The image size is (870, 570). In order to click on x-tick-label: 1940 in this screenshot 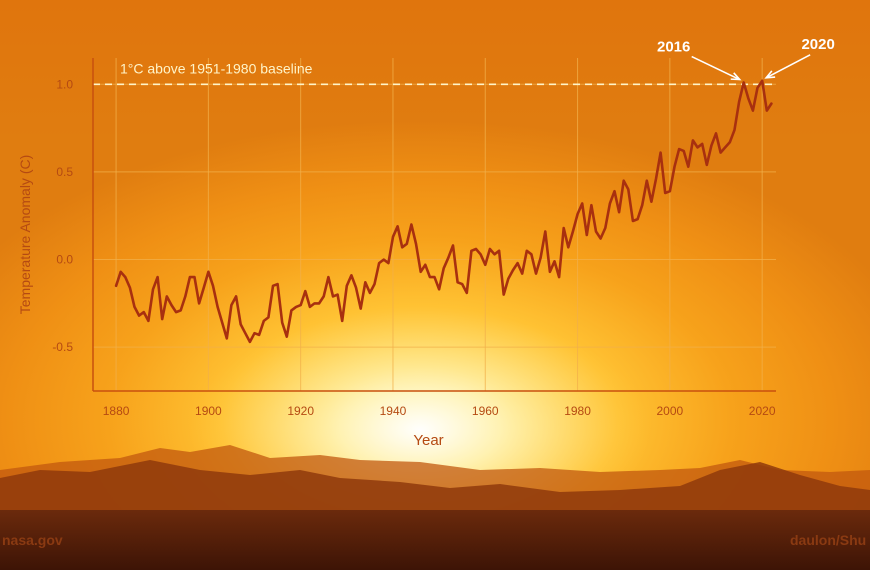, I will do `click(393, 411)`.